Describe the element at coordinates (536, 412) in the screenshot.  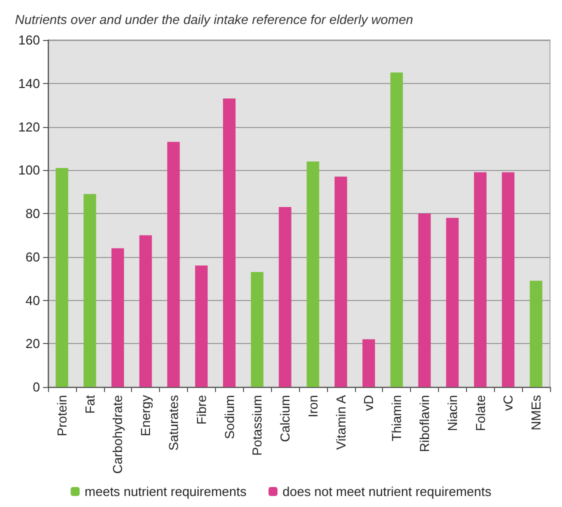
I see `x-tick-label: NMEs` at that location.